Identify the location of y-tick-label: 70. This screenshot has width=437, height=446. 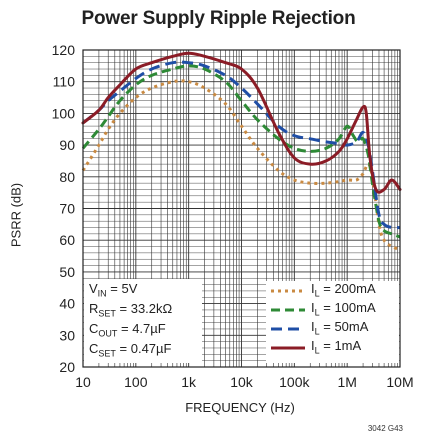
(67, 209).